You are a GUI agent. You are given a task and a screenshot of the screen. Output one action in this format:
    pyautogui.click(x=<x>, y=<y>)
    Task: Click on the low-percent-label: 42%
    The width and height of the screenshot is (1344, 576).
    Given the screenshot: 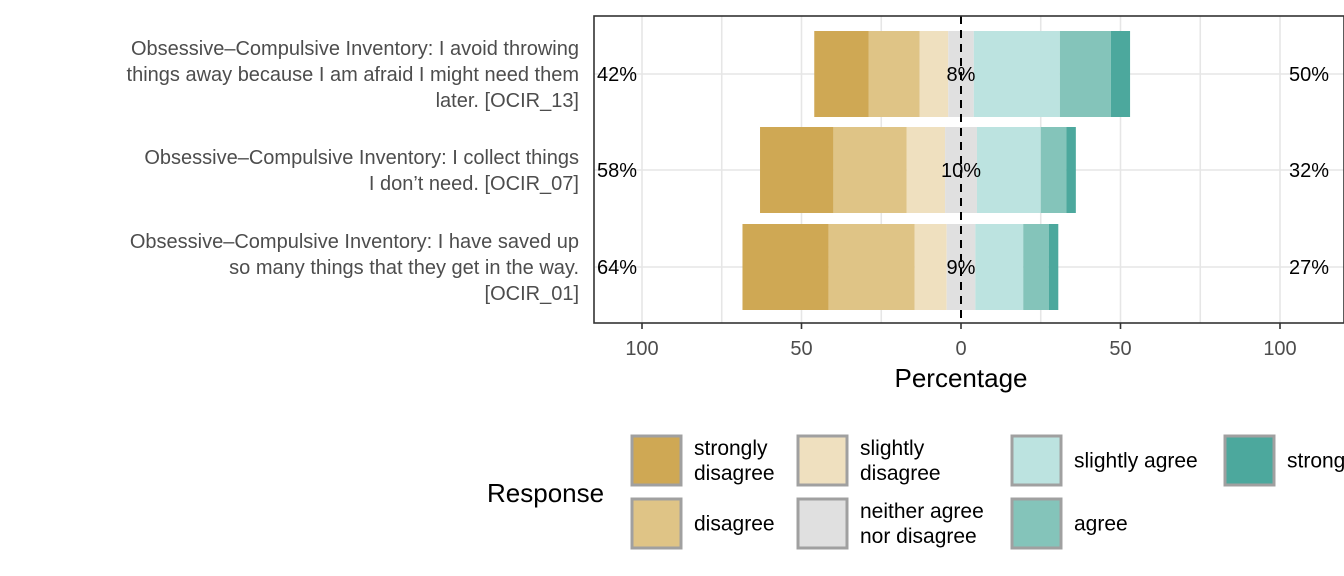 What is the action you would take?
    pyautogui.click(x=617, y=75)
    